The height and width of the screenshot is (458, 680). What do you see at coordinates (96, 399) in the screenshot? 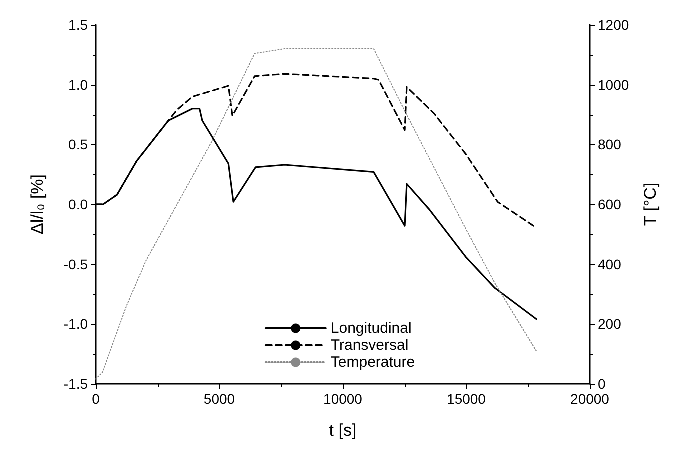
I see `x-tick-label: 0` at bounding box center [96, 399].